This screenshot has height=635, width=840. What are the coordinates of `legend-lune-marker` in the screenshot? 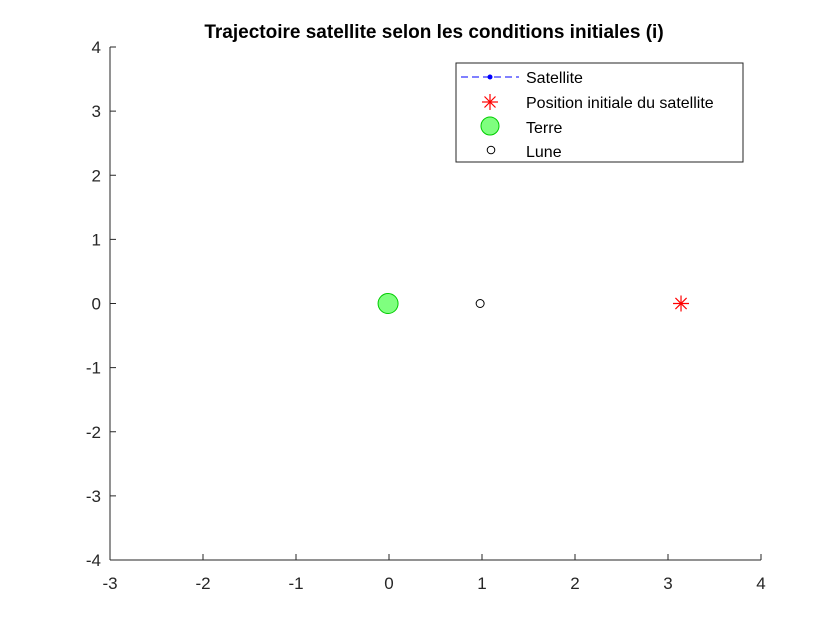 It's located at (491, 150).